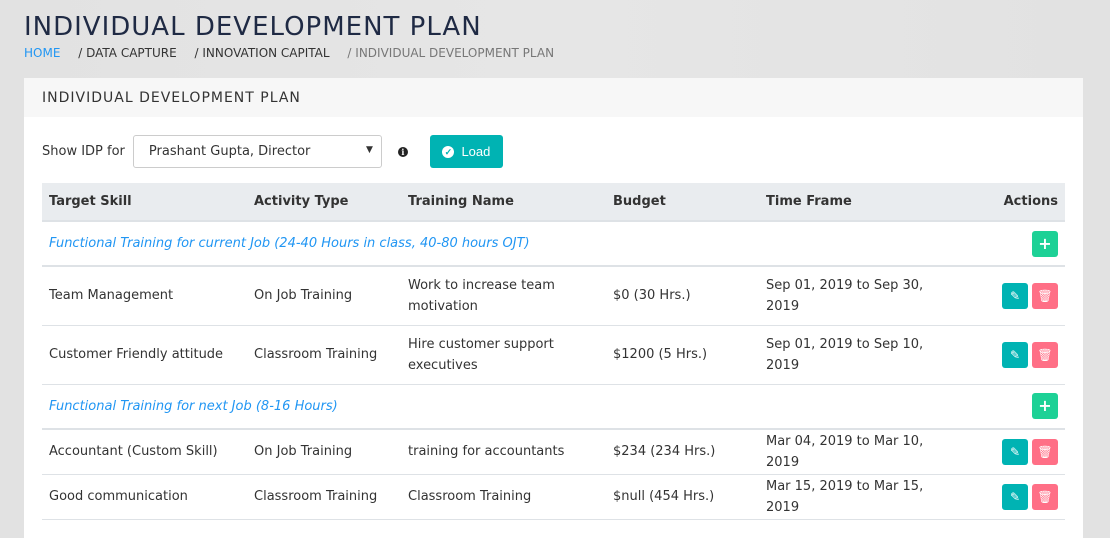  I want to click on breadcrumb-innovation-capital: / INNOVATION CAPITAL, so click(262, 53).